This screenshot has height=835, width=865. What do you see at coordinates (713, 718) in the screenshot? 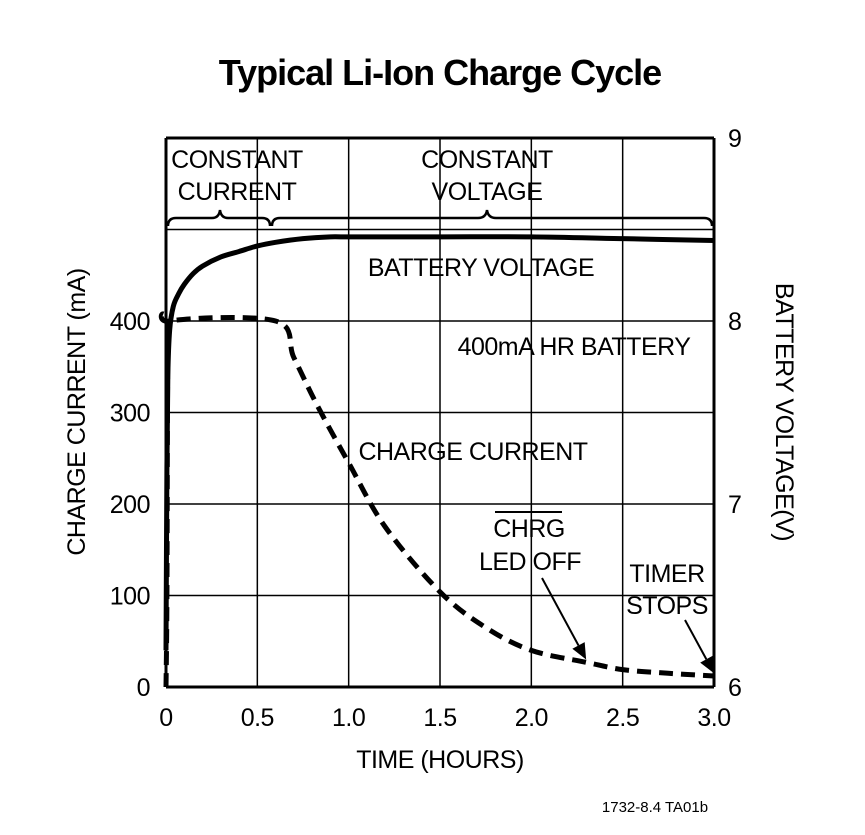
I see `x-tick-label: 3.0` at bounding box center [713, 718].